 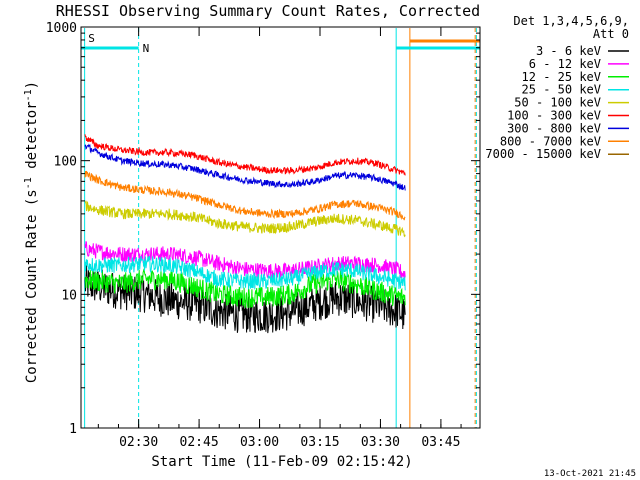 I want to click on y-tick-label: 100, so click(x=65, y=162).